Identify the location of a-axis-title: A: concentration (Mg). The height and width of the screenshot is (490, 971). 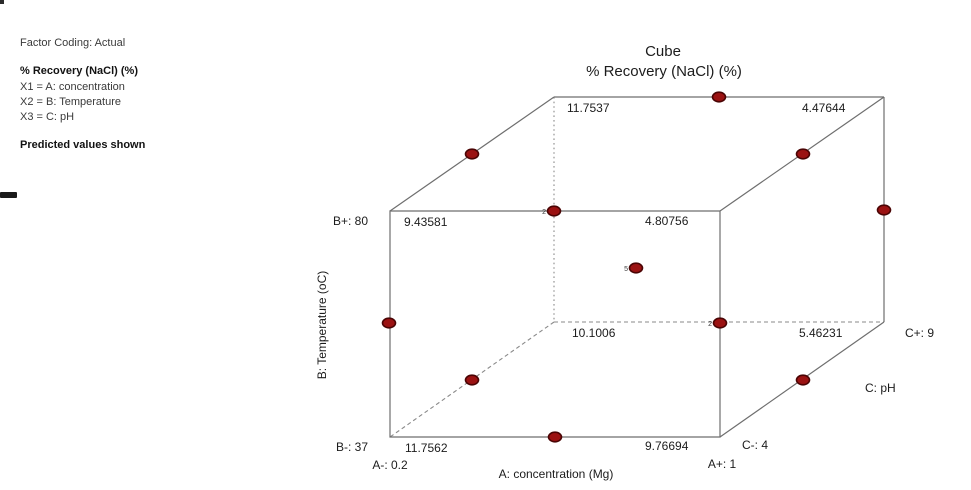
(556, 474).